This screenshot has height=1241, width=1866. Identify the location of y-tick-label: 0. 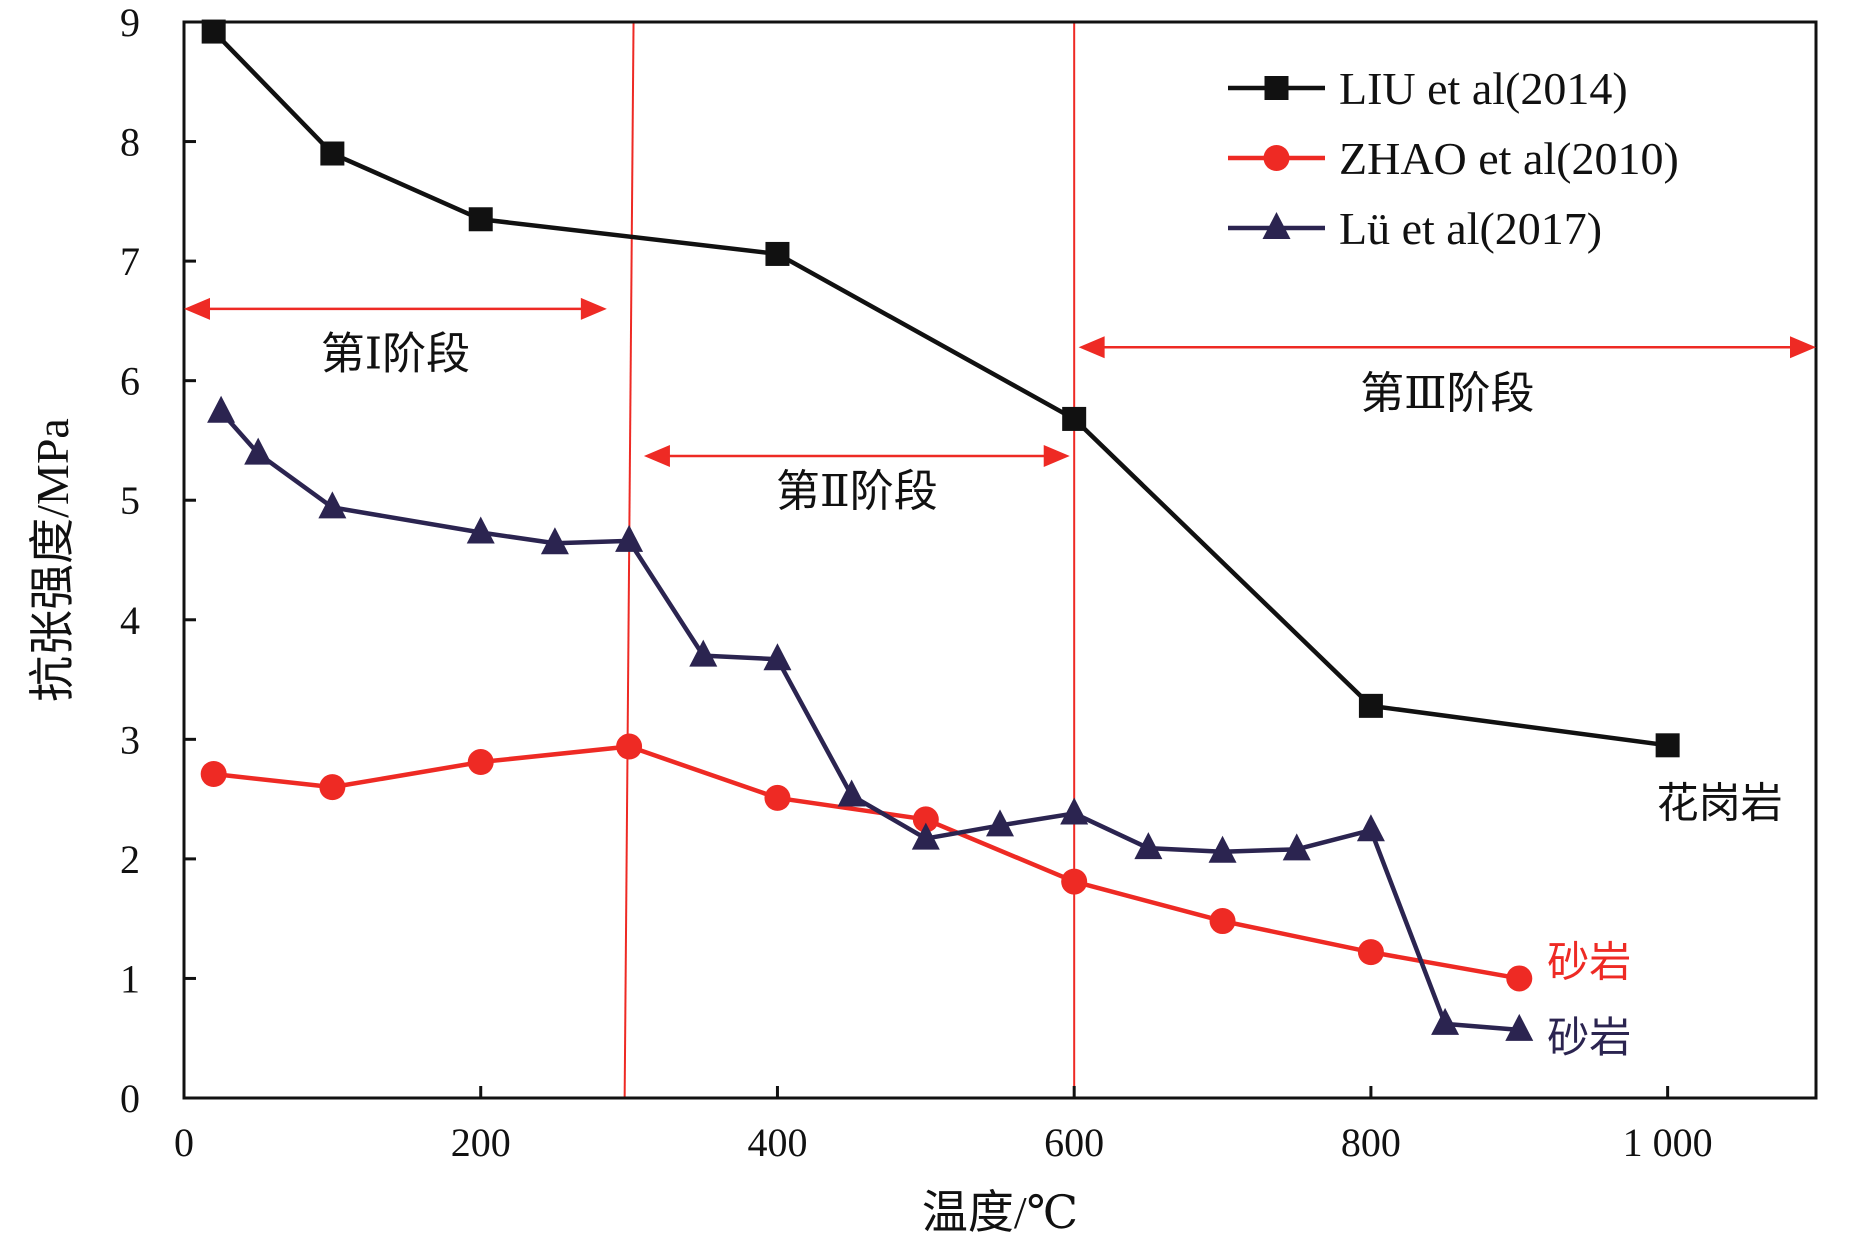
(130, 1098).